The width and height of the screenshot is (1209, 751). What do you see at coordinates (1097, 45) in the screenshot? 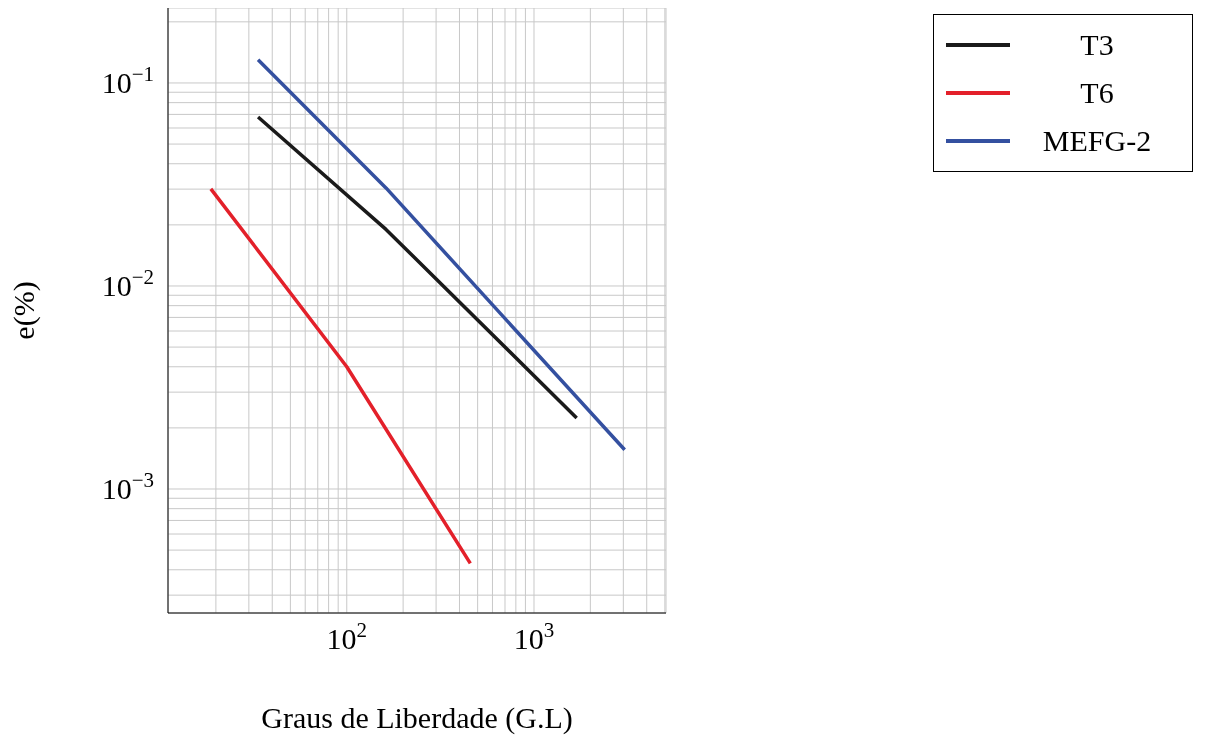
I see `legend-label: T3` at bounding box center [1097, 45].